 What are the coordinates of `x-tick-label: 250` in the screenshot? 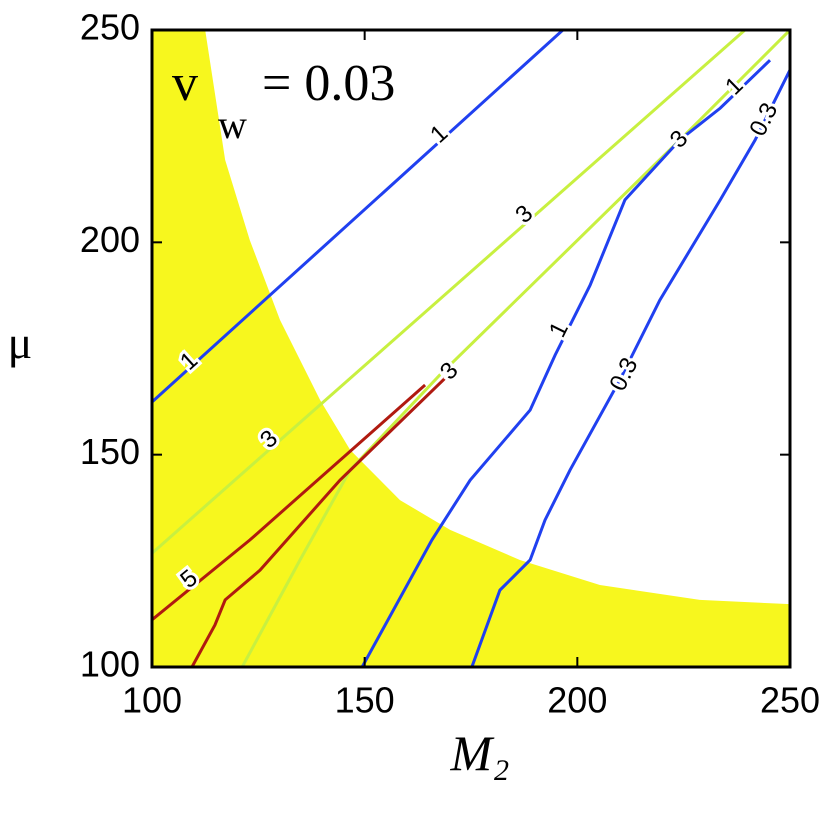 It's located at (790, 700).